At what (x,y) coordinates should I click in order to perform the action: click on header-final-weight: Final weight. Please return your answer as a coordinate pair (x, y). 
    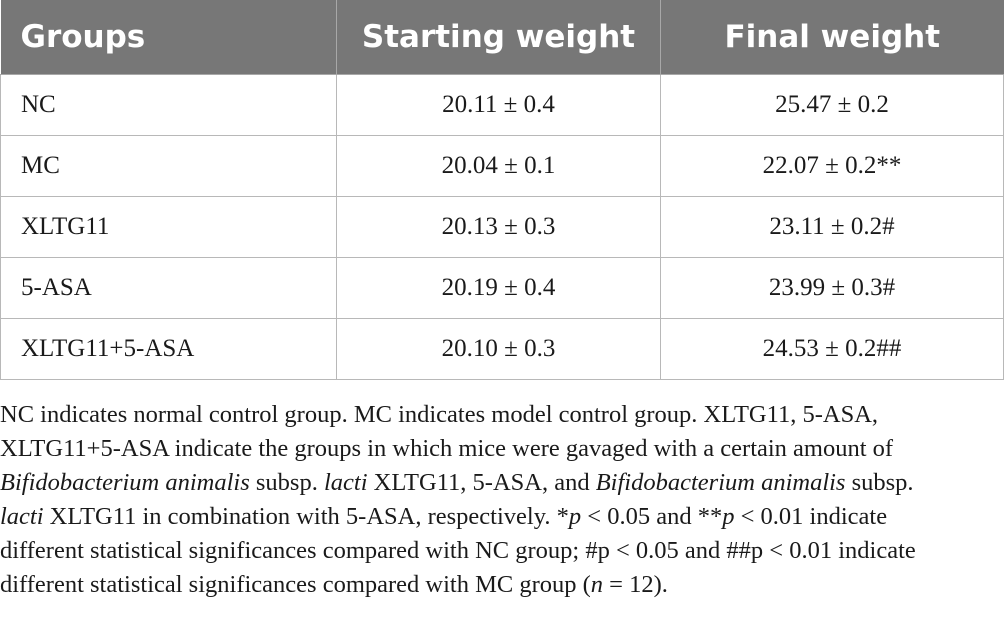
    Looking at the image, I should click on (832, 37).